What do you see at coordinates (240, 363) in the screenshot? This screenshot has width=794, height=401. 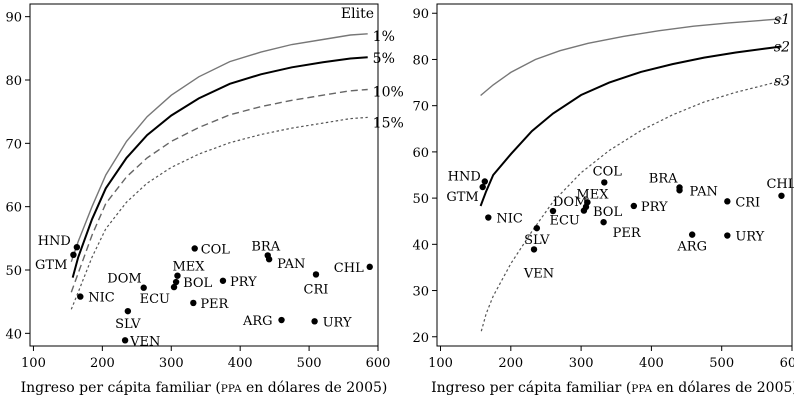 I see `x-tick-label: 400` at bounding box center [240, 363].